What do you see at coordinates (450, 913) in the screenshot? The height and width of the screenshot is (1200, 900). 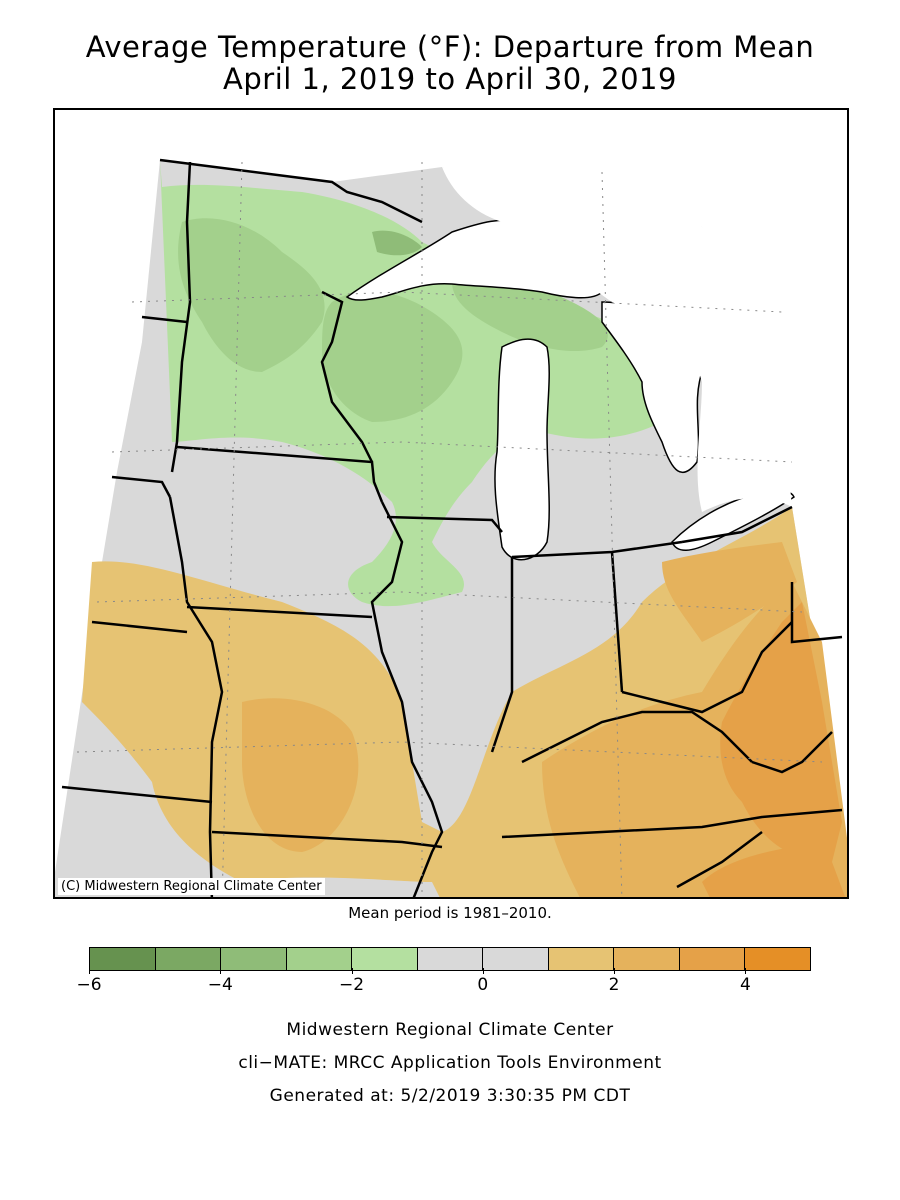 I see `mean-period-note: Mean period is 1981–2010.` at bounding box center [450, 913].